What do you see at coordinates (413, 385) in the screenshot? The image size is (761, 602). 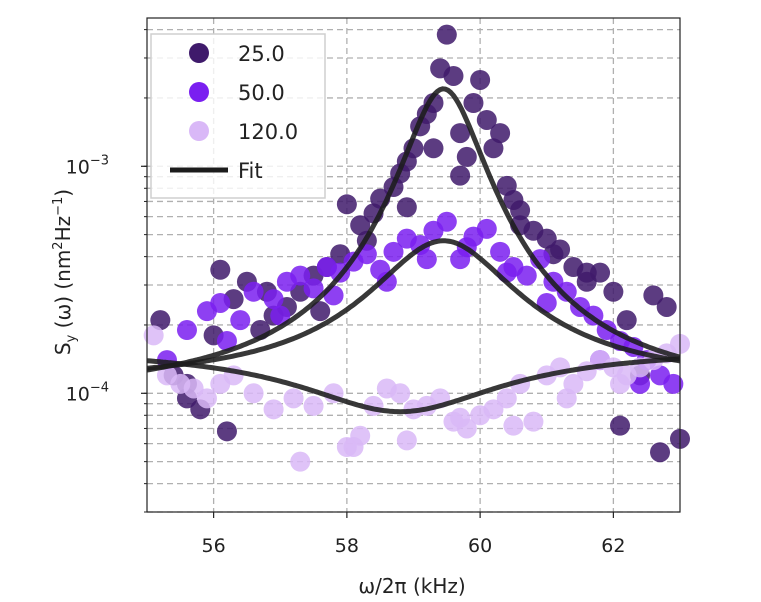 I see `fit-curve` at bounding box center [413, 385].